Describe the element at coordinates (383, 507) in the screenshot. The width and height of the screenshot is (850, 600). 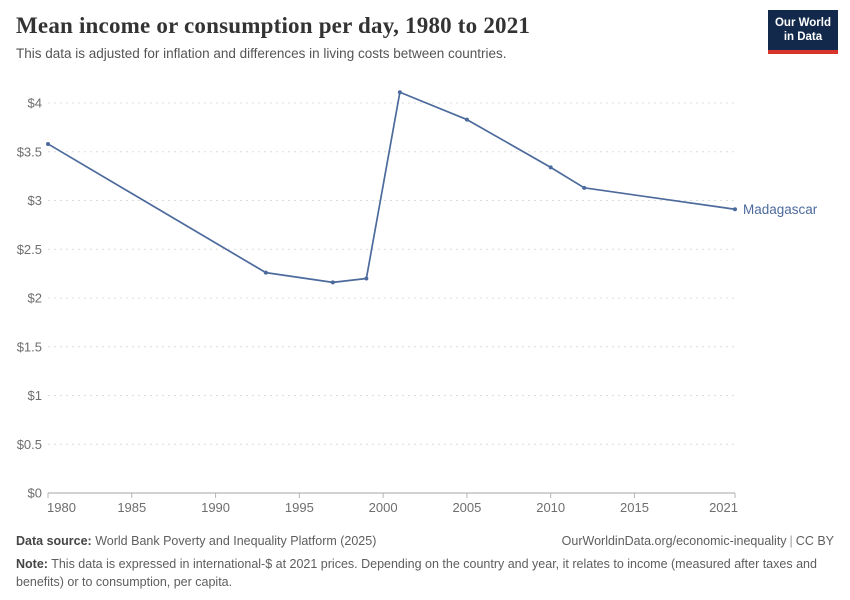
I see `x-tick-label: 2000` at that location.